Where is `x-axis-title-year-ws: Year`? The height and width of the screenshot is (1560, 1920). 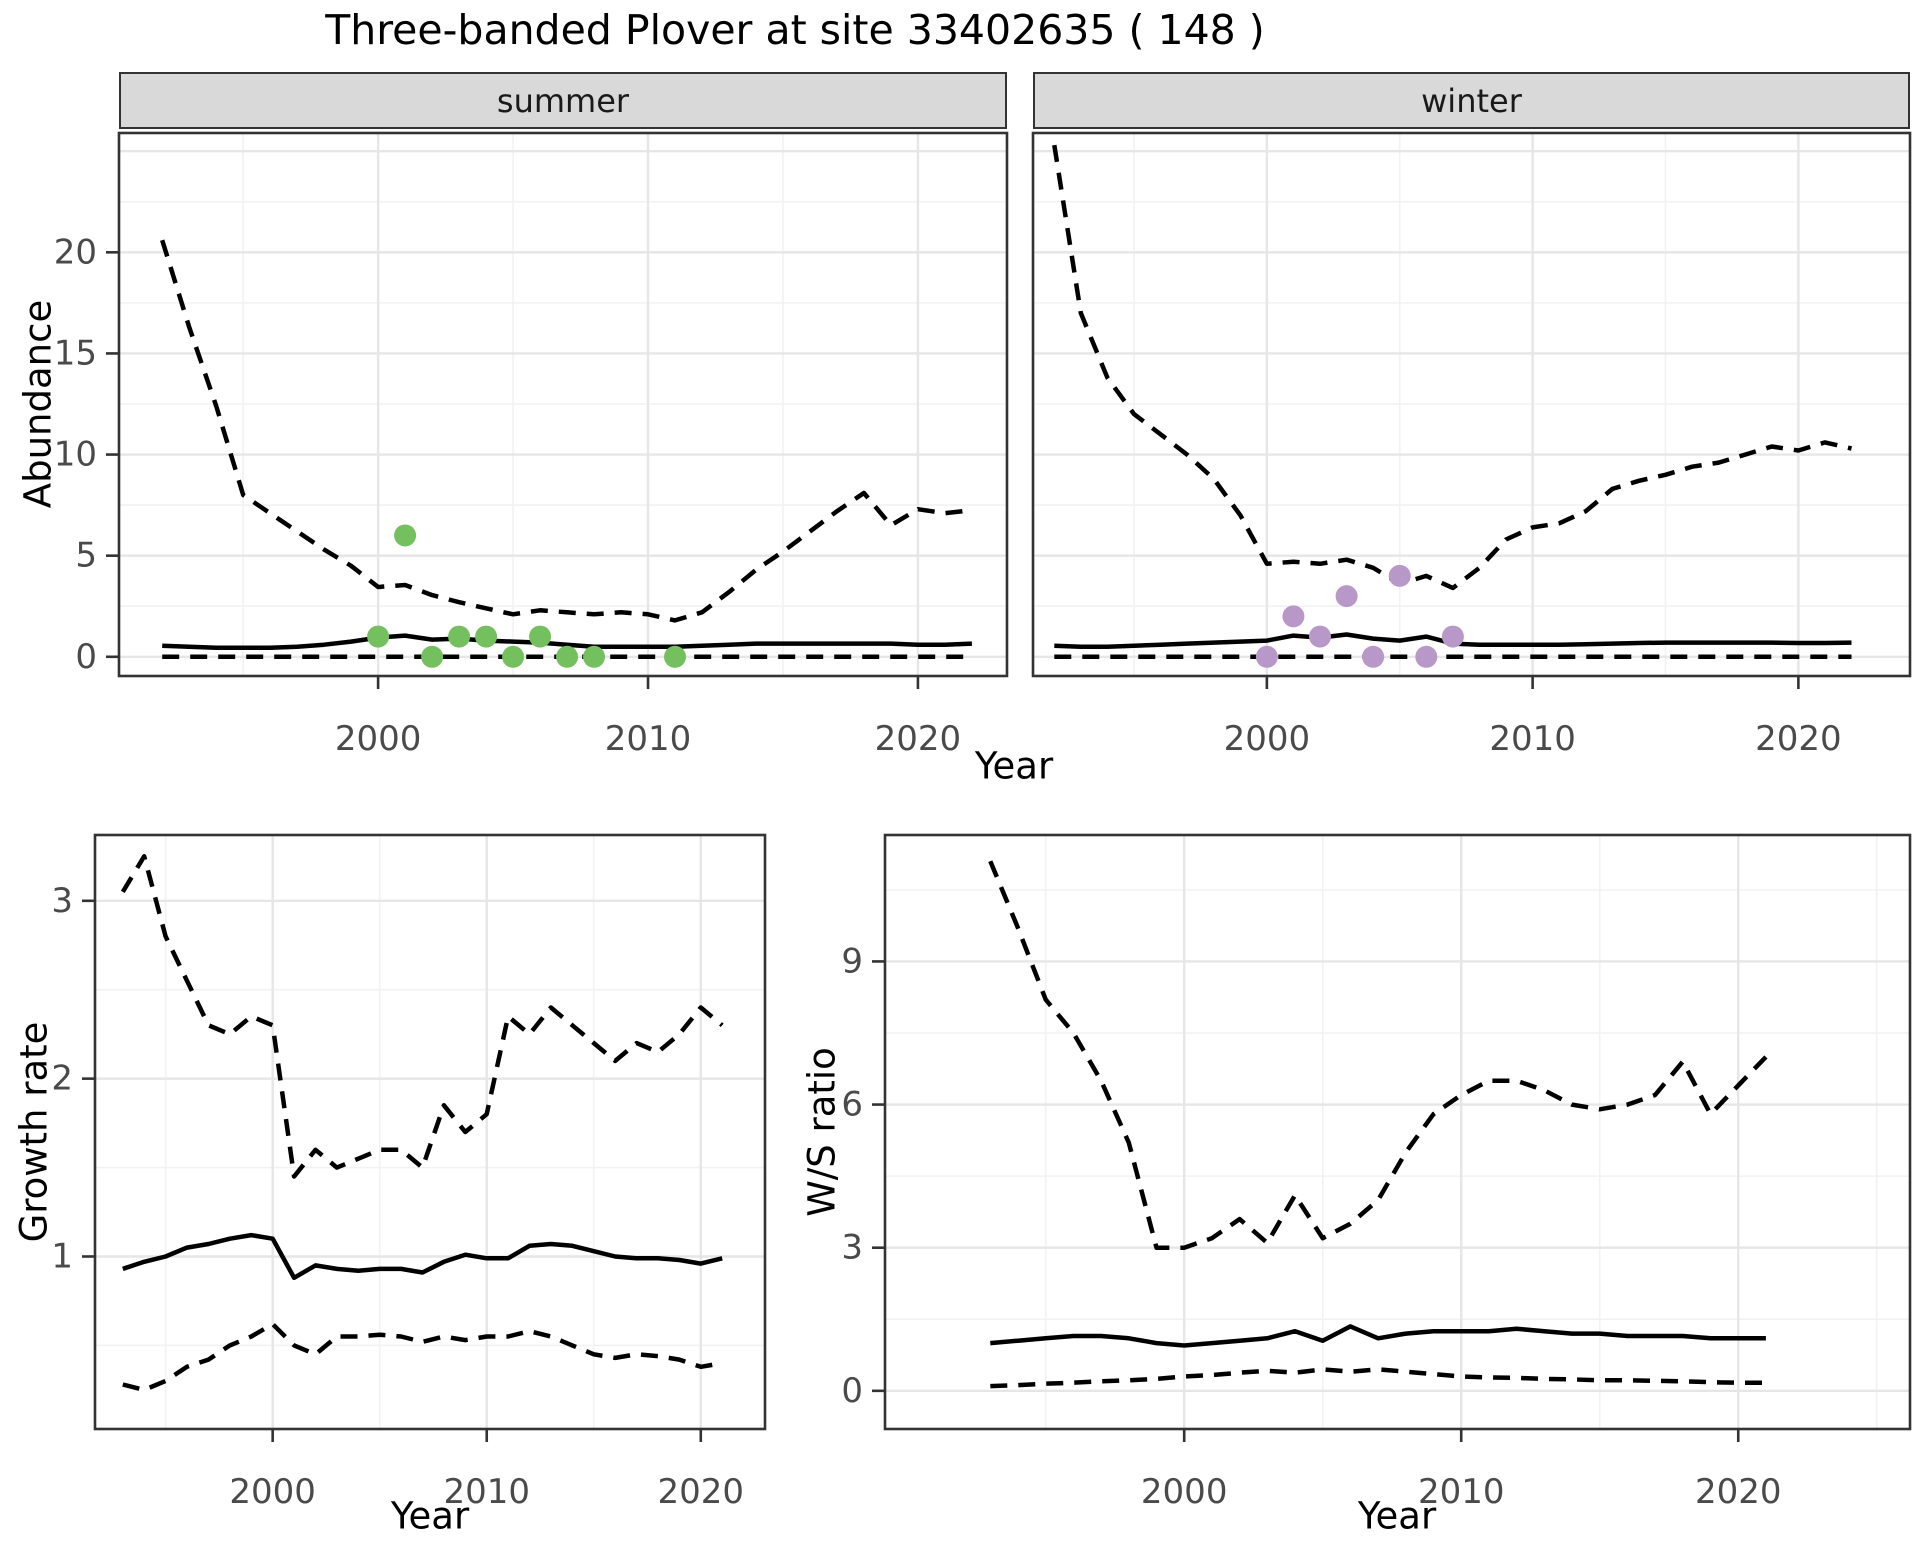 x-axis-title-year-ws: Year is located at coordinates (1397, 1516).